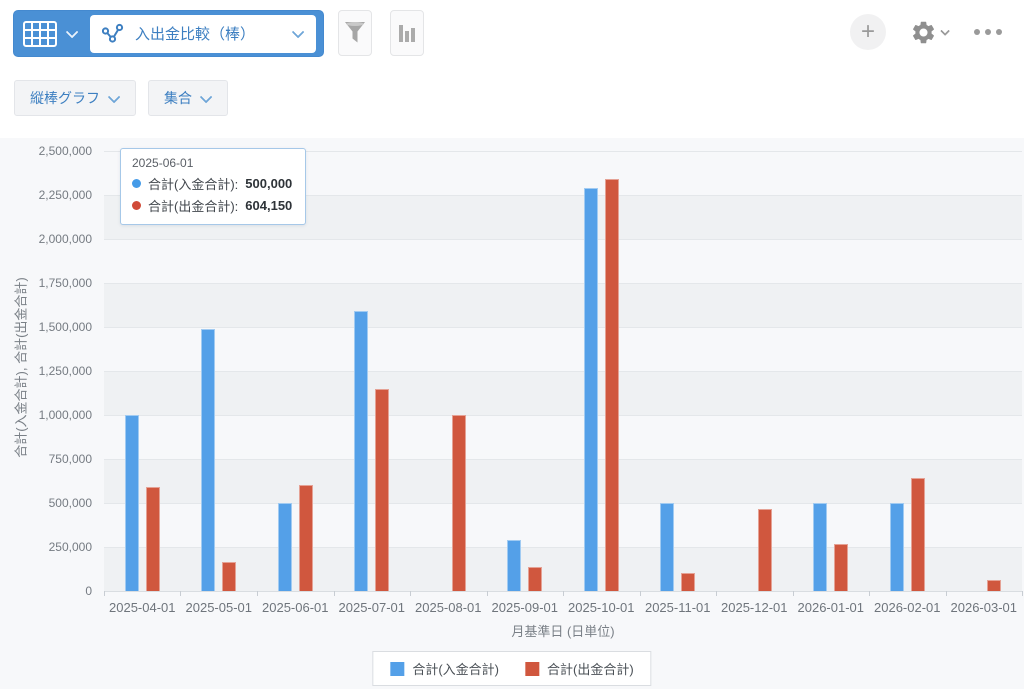  Describe the element at coordinates (70, 503) in the screenshot. I see `y-tick-label: 500,000` at that location.